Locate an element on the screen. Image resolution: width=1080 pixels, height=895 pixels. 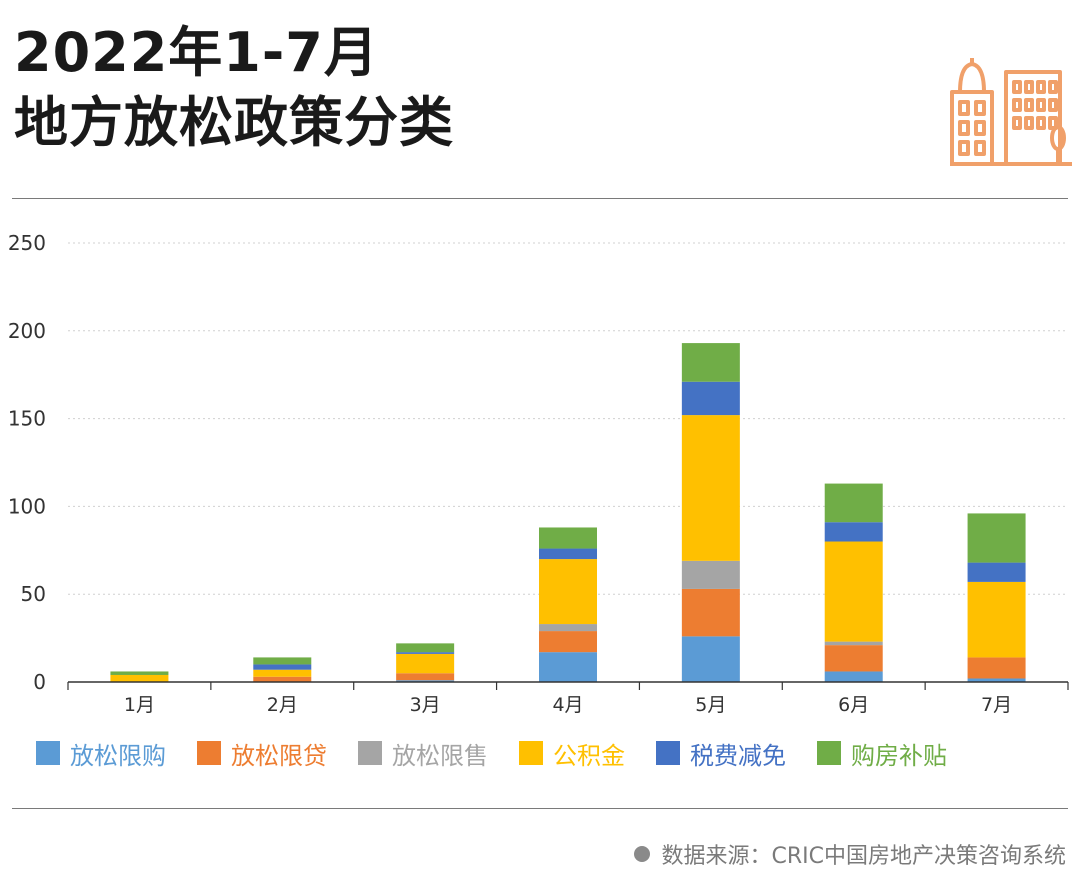
y-tick-label: 250 is located at coordinates (27, 243).